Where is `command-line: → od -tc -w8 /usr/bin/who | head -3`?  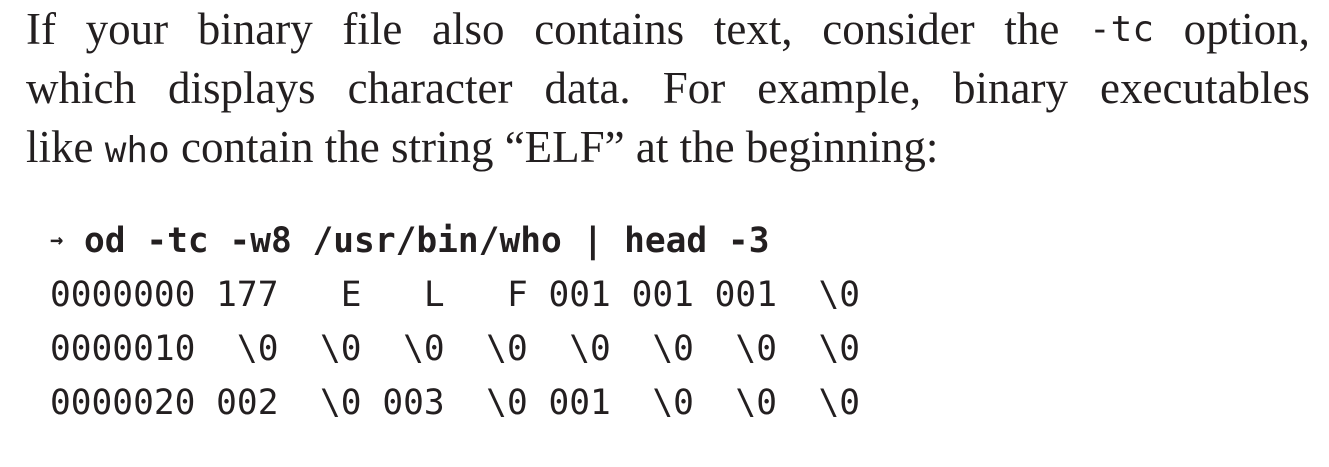 command-line: → od -tc -w8 /usr/bin/who | head -3 is located at coordinates (455, 241).